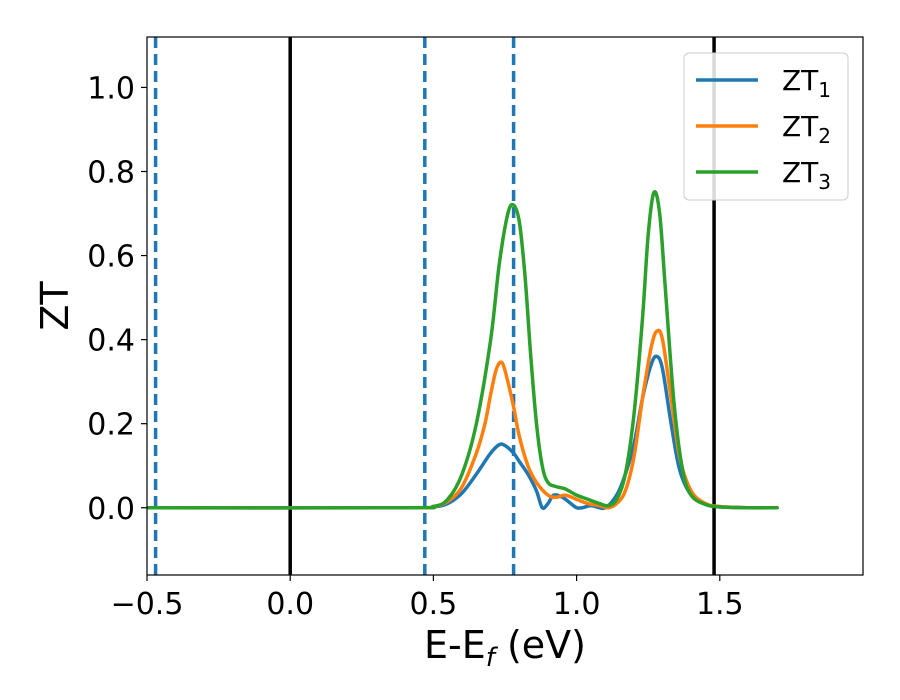 This screenshot has width=900, height=700. What do you see at coordinates (434, 604) in the screenshot?
I see `x-tick-label: 0.5` at bounding box center [434, 604].